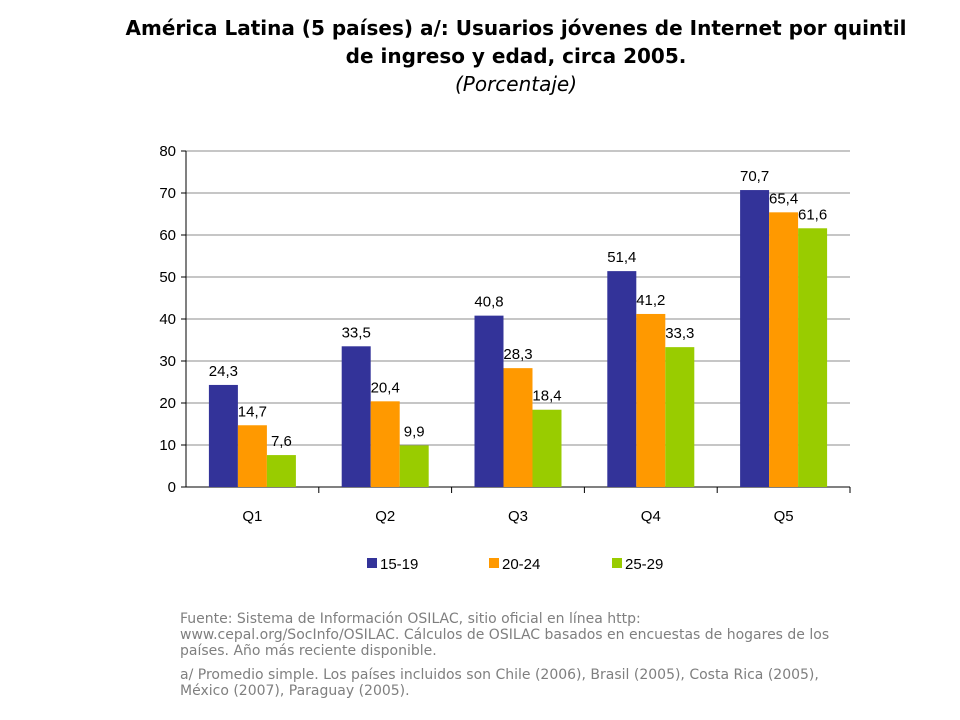 Image resolution: width=960 pixels, height=720 pixels. Describe the element at coordinates (167, 151) in the screenshot. I see `y-tick-label: 80` at that location.